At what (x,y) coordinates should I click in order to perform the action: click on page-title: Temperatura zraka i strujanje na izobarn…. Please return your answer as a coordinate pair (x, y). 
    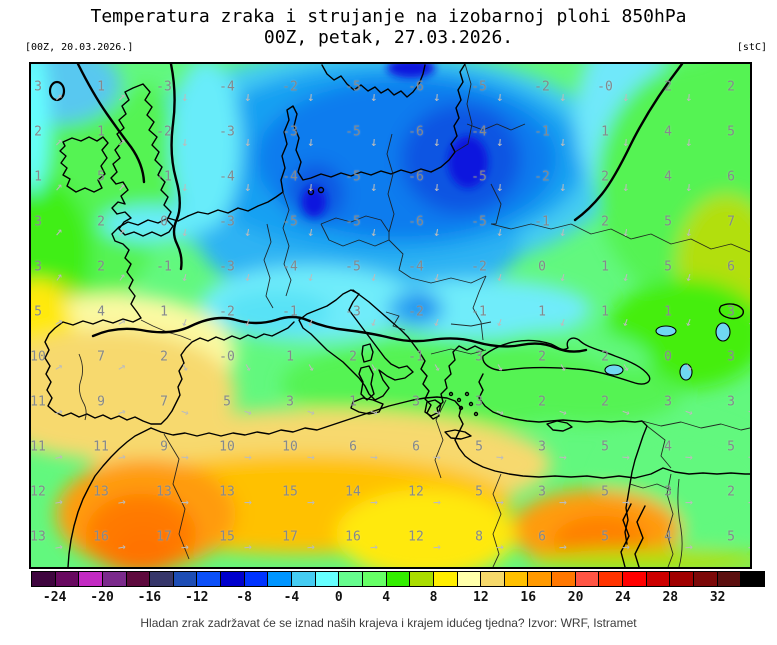
    Looking at the image, I should click on (388, 16).